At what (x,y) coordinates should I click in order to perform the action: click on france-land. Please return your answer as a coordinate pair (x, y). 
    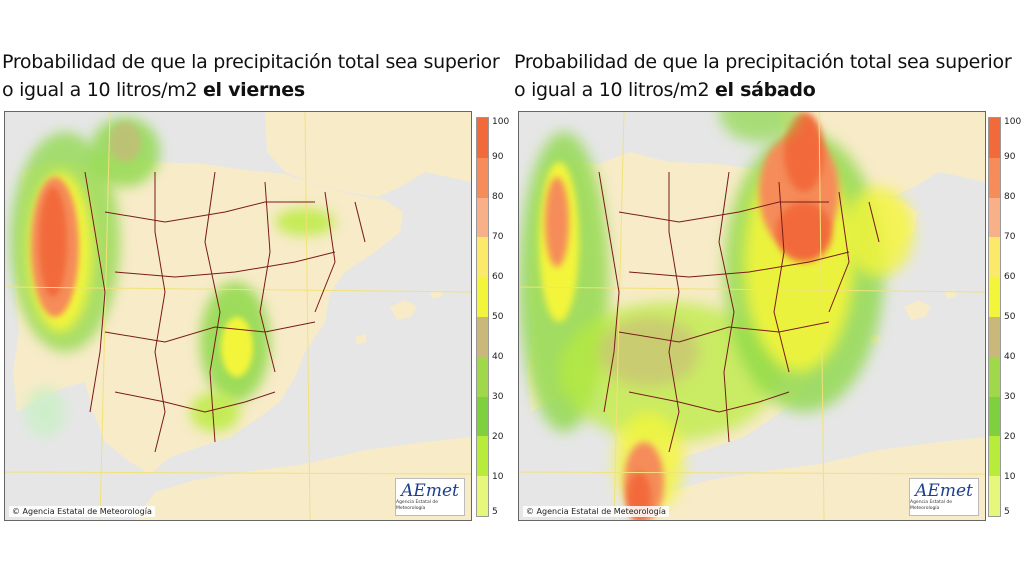
    Looking at the image, I should click on (368, 154).